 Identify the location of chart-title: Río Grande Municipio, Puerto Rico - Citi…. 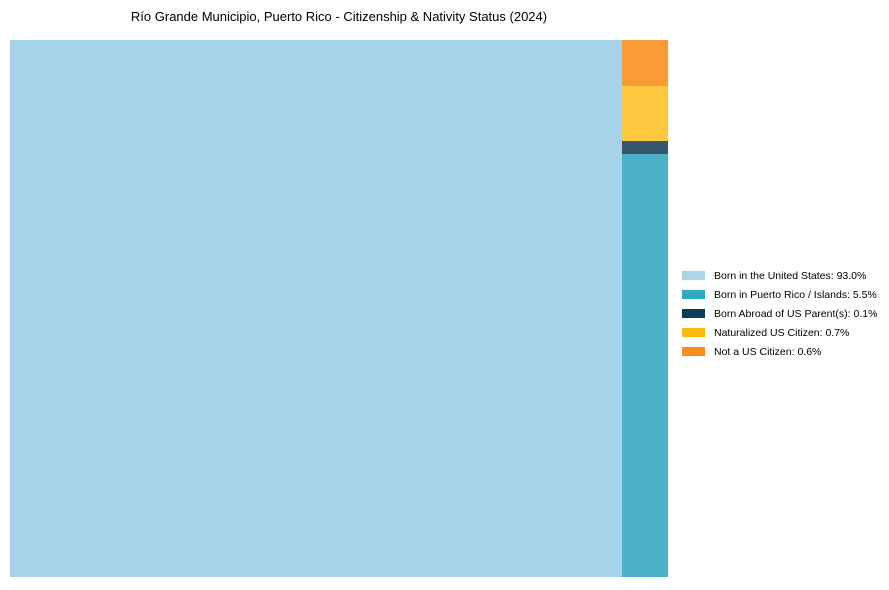
(339, 16).